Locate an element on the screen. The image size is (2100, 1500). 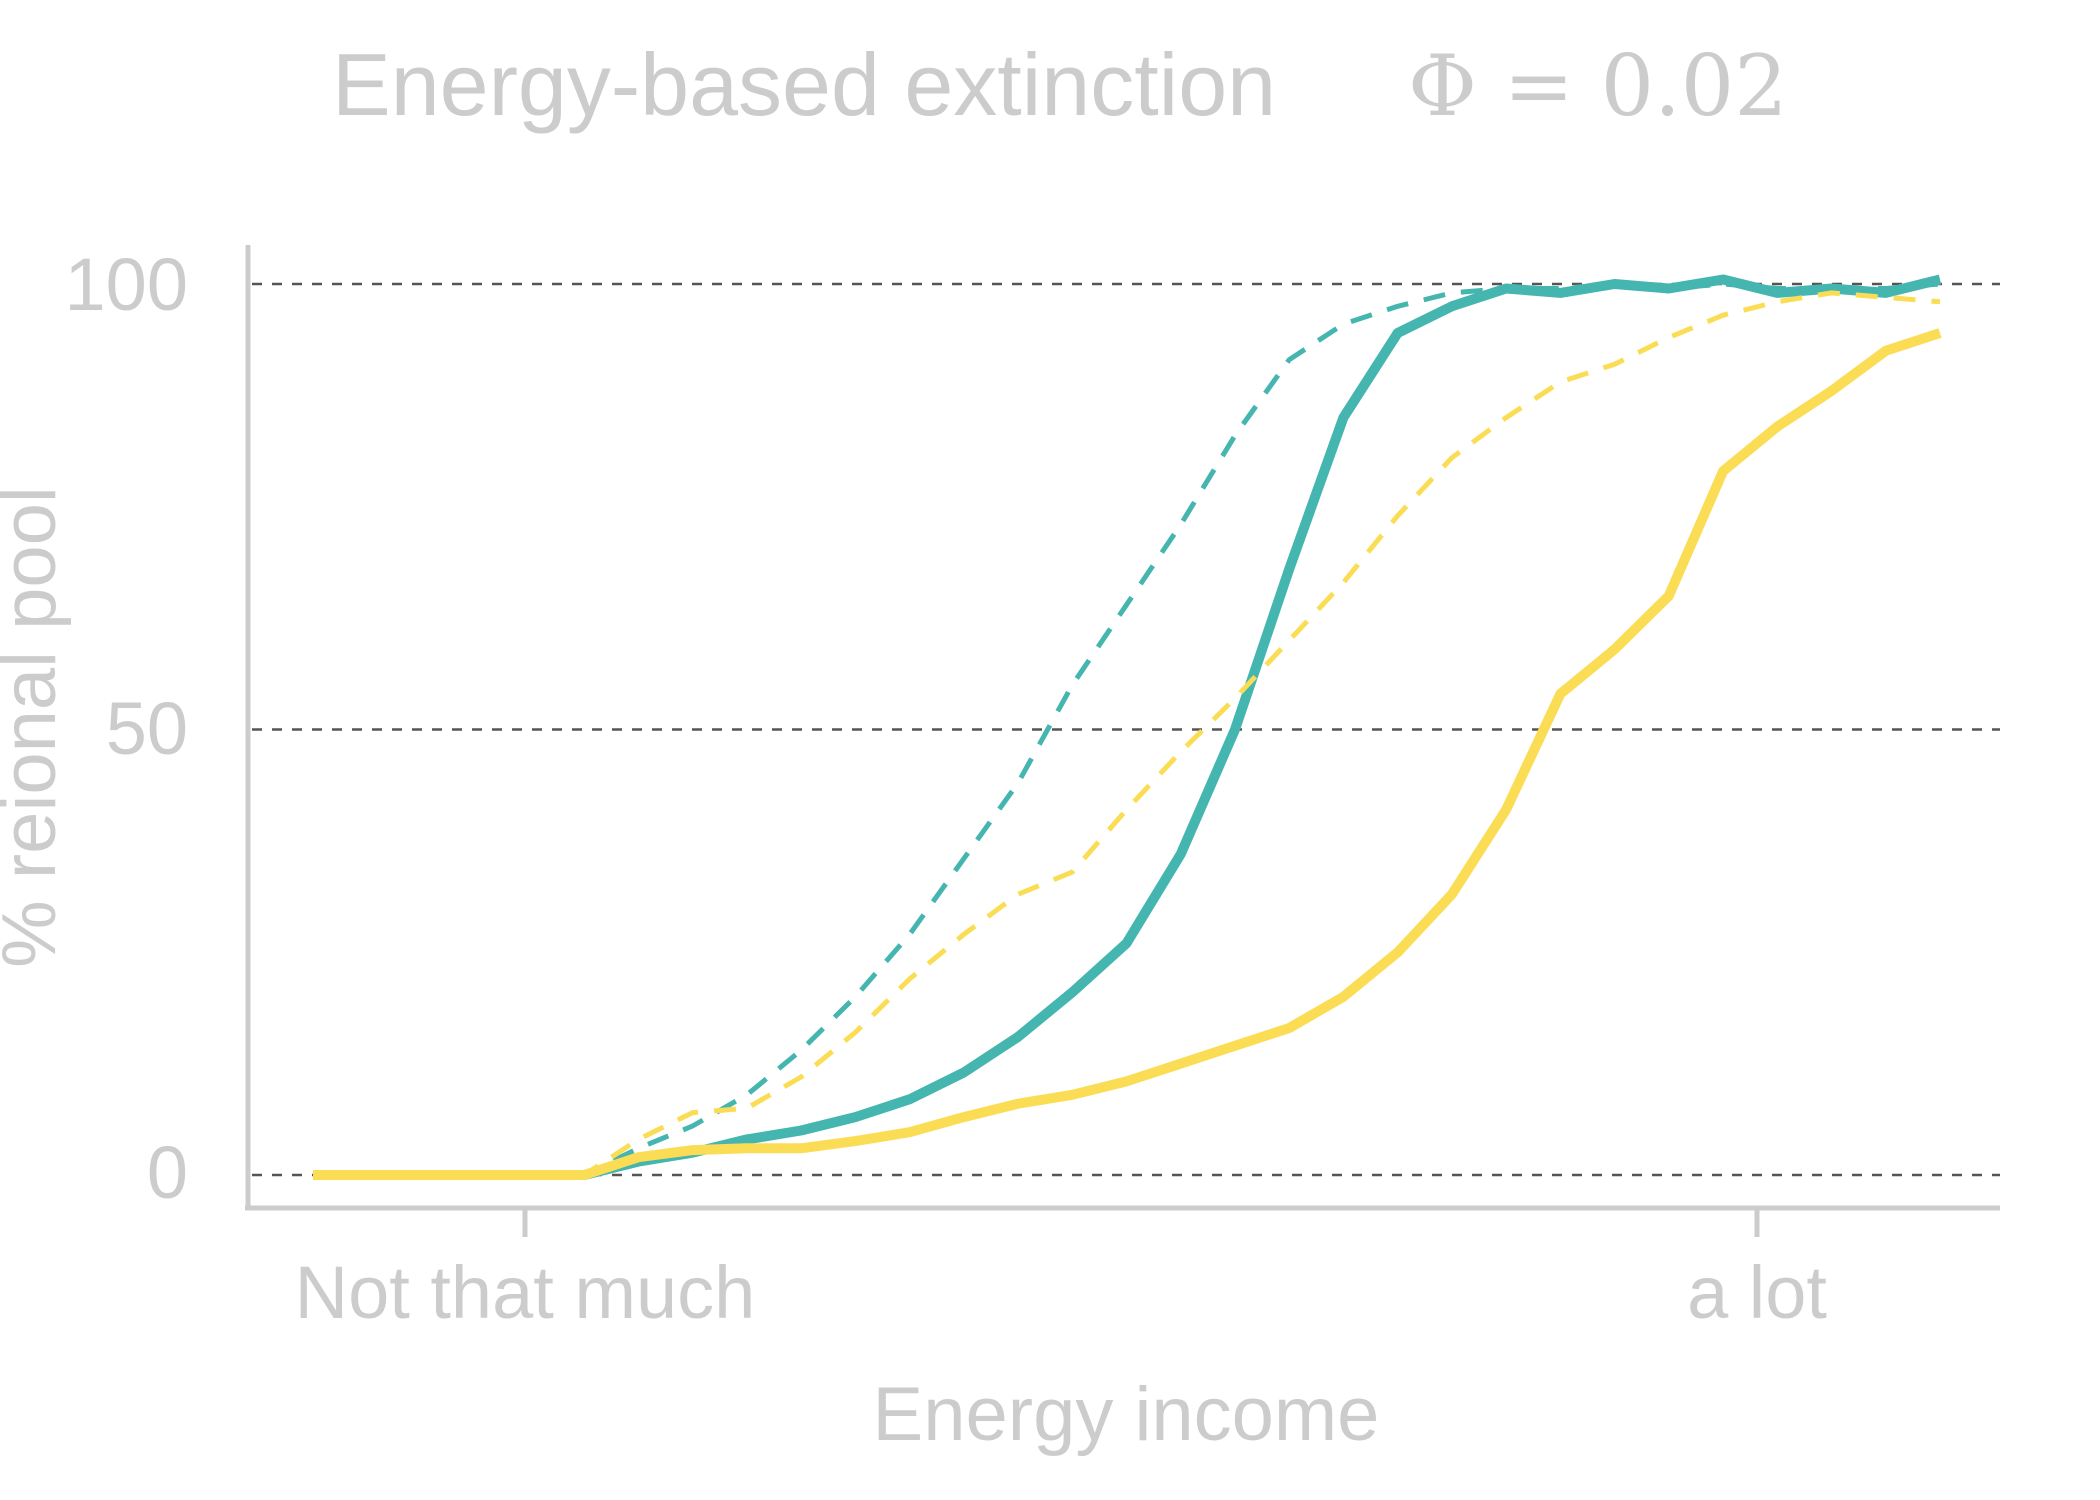
x-tick-label-left: Not that much is located at coordinates (525, 1292).